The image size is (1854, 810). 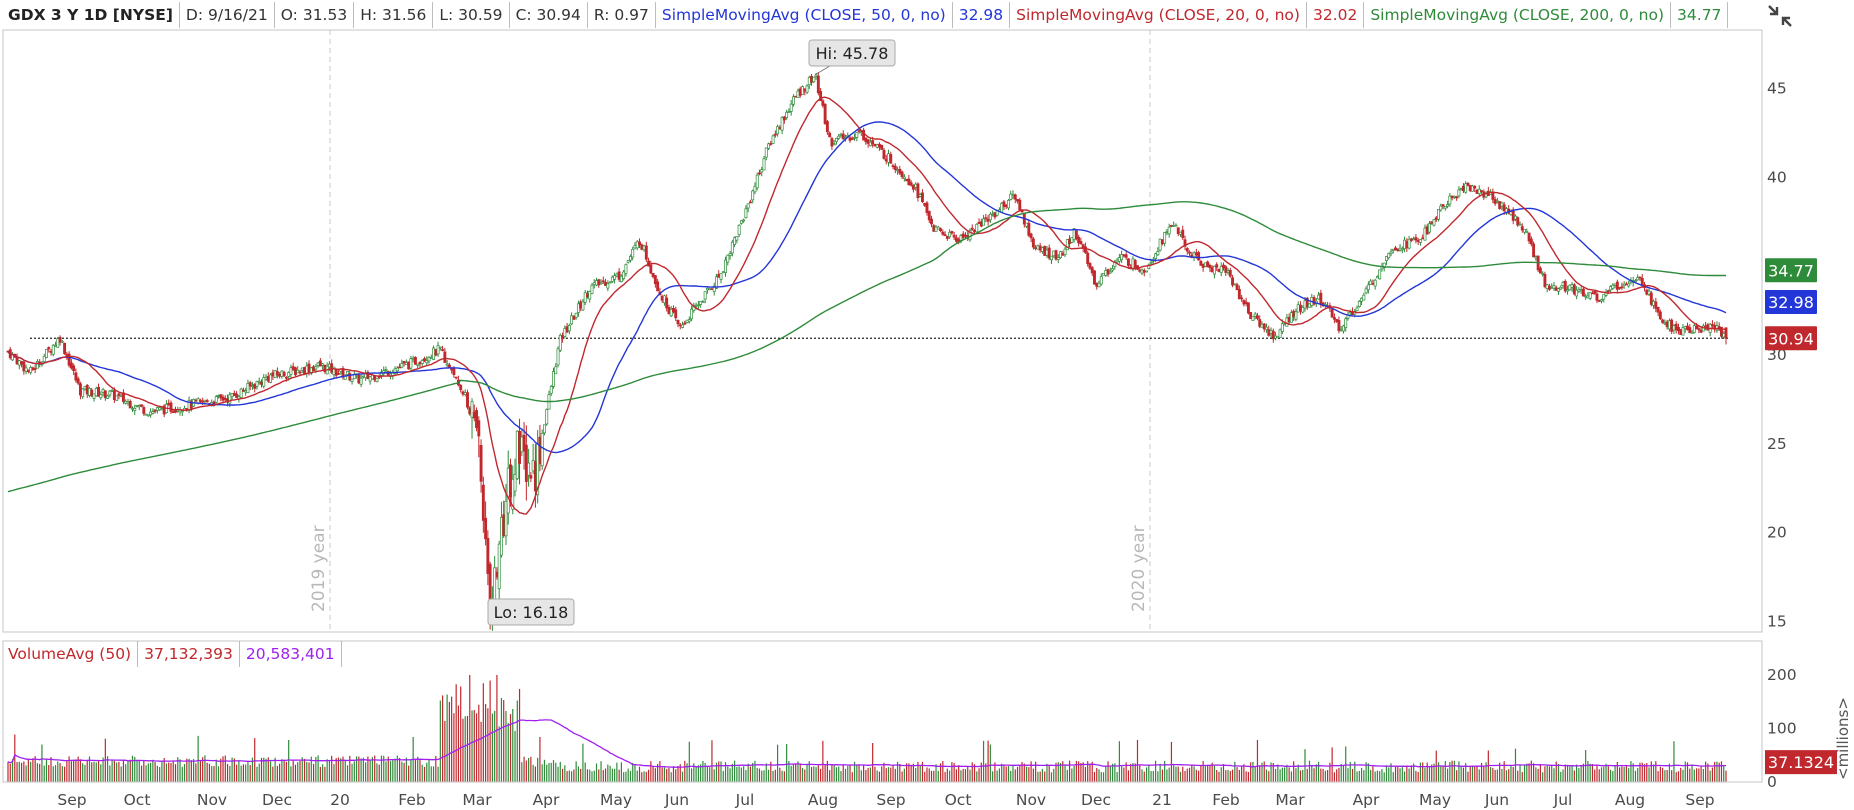 What do you see at coordinates (804, 15) in the screenshot?
I see `sma50-legend: SimpleMovingAvg (CLOSE, 50, 0, no)` at bounding box center [804, 15].